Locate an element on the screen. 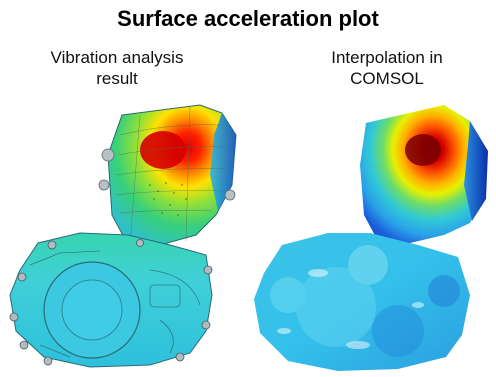 Image resolution: width=496 pixels, height=377 pixels. cylinder-head is located at coordinates (172, 175).